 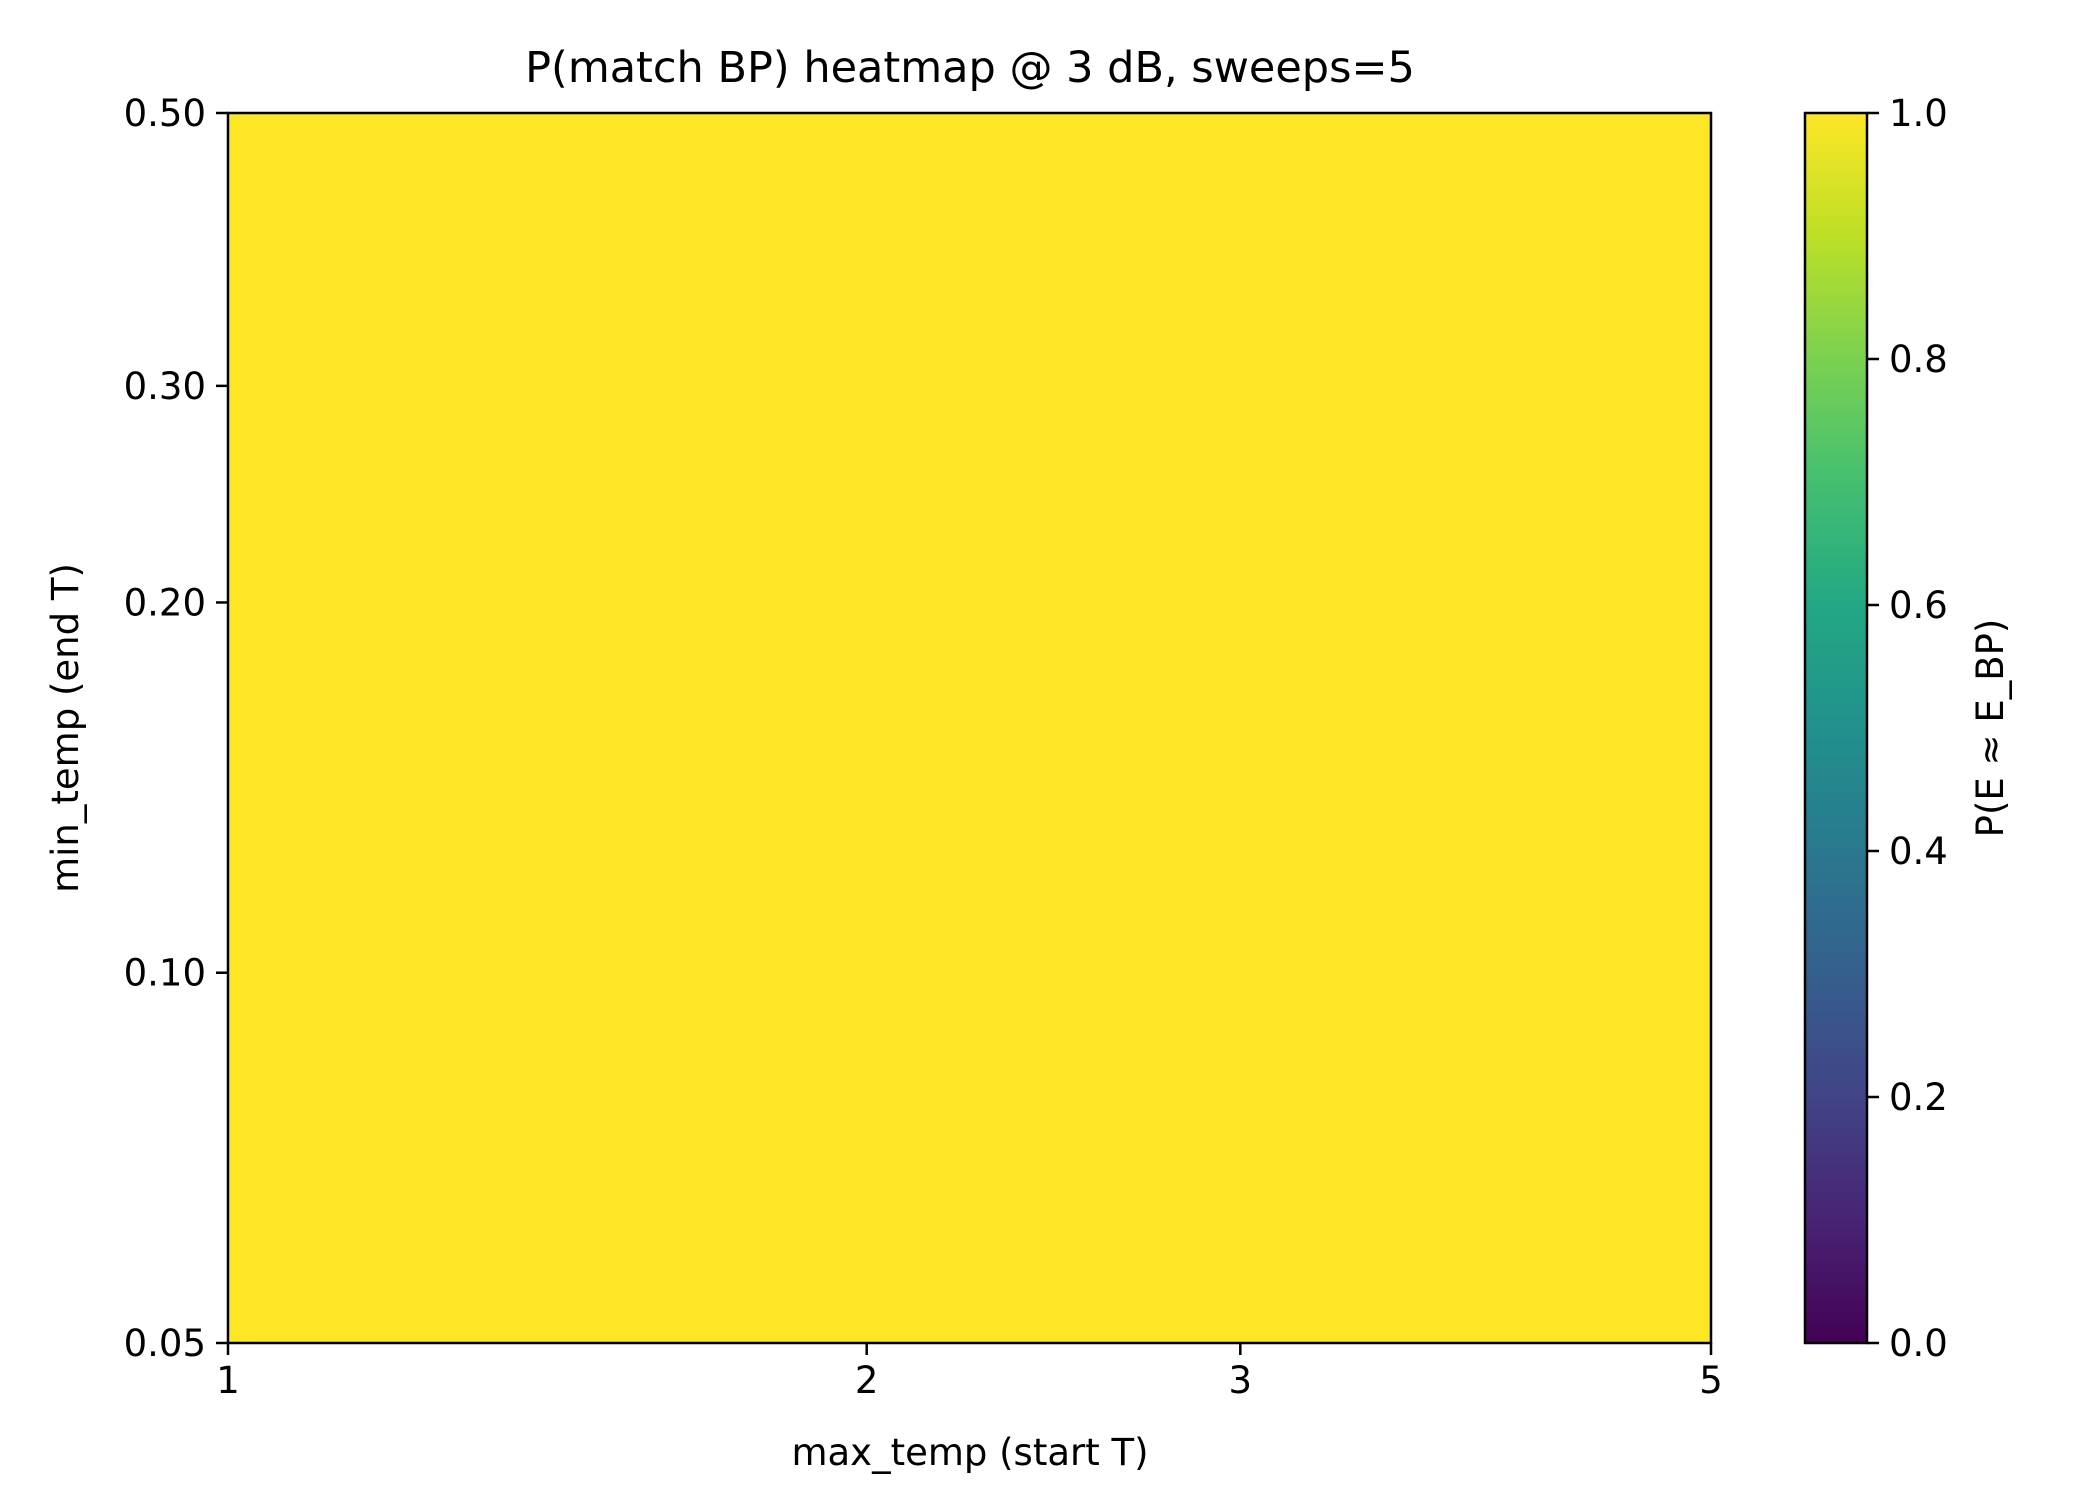 What do you see at coordinates (165, 113) in the screenshot?
I see `y-tick-label: 0.50` at bounding box center [165, 113].